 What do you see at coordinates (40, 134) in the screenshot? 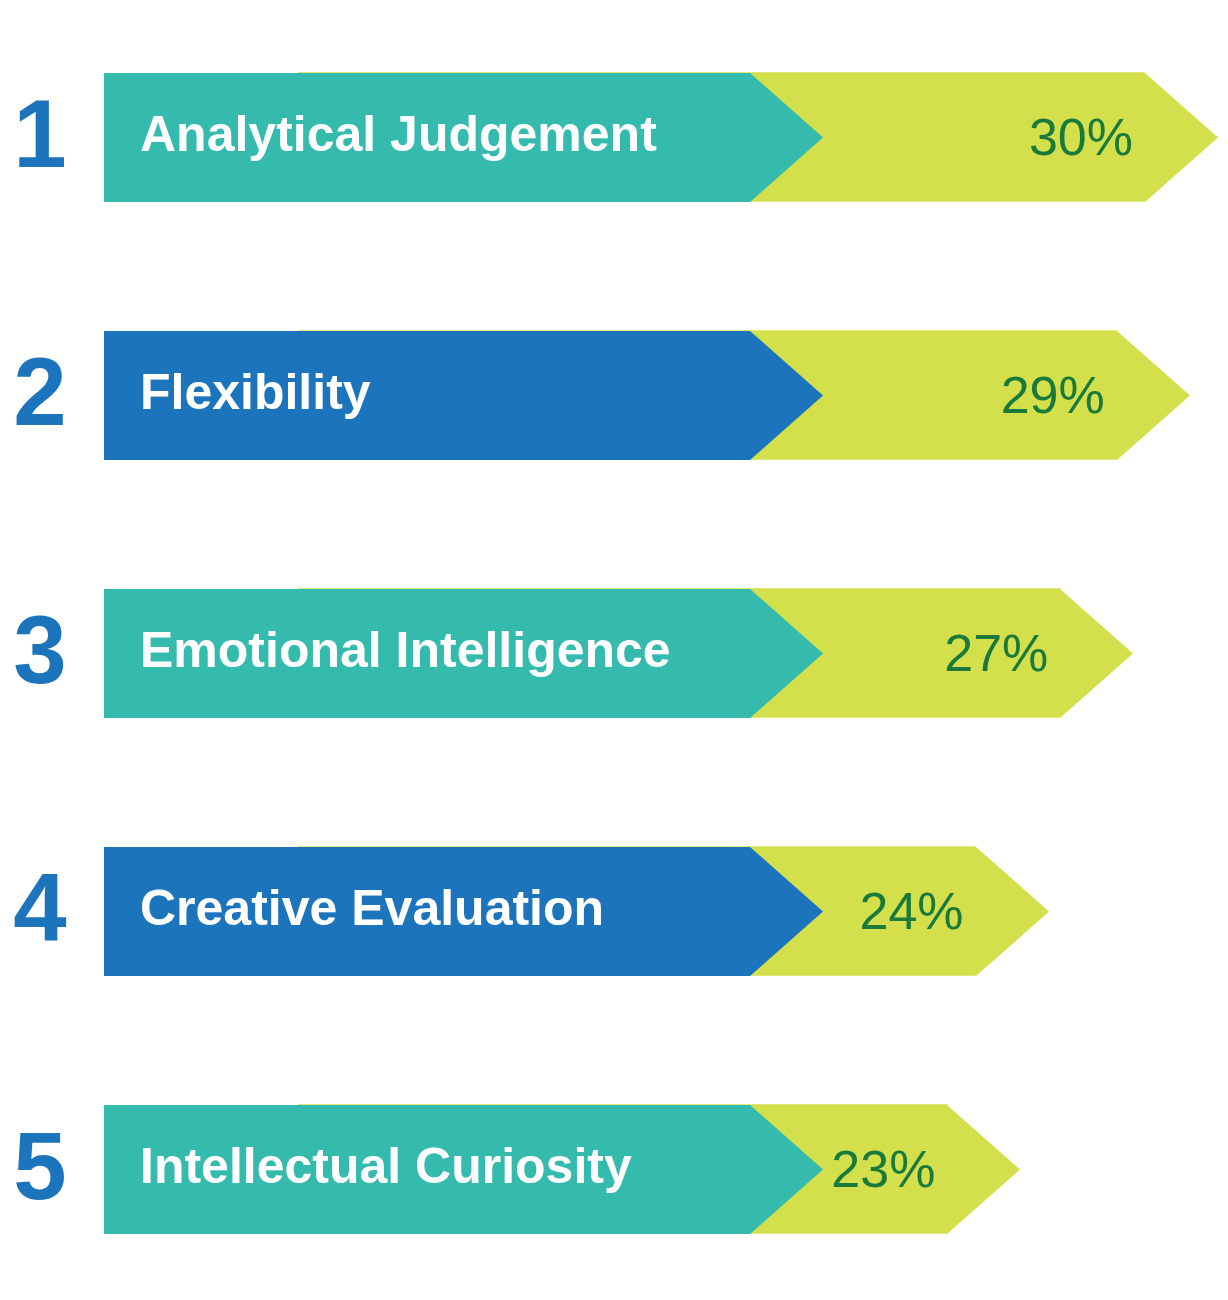
I see `text: 1` at bounding box center [40, 134].